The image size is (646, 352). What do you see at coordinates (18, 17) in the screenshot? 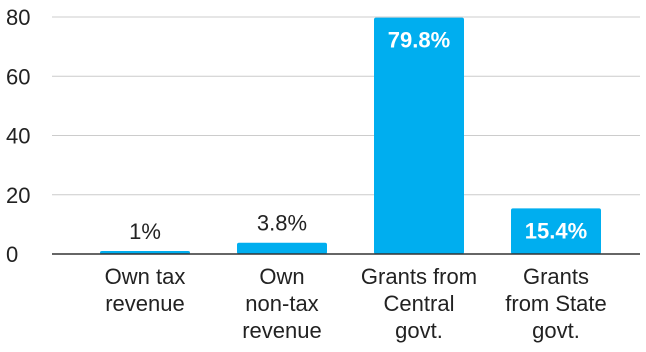
I see `y-tick-label: 80` at bounding box center [18, 17].